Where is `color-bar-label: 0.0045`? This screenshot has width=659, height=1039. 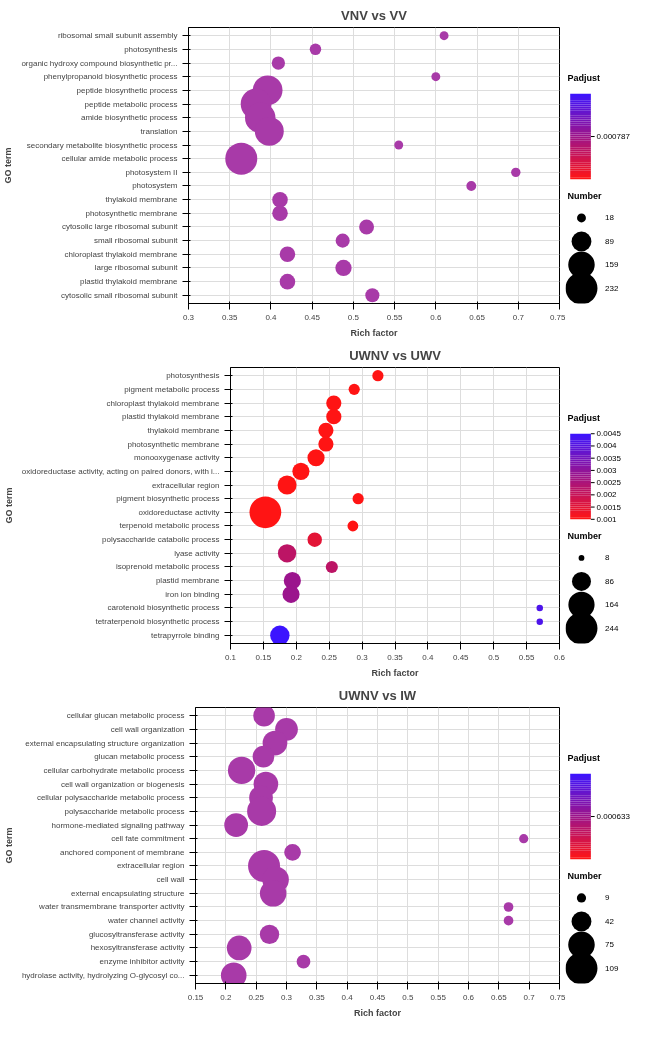
color-bar-label: 0.0045 is located at coordinates (609, 434).